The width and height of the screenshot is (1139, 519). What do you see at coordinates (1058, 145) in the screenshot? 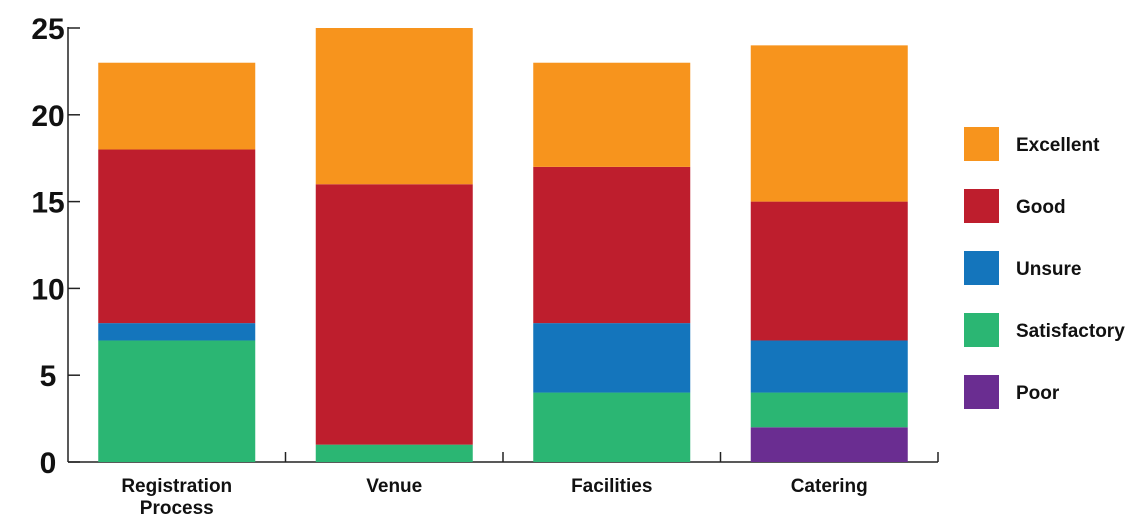
I see `legend-label: Excellent` at bounding box center [1058, 145].